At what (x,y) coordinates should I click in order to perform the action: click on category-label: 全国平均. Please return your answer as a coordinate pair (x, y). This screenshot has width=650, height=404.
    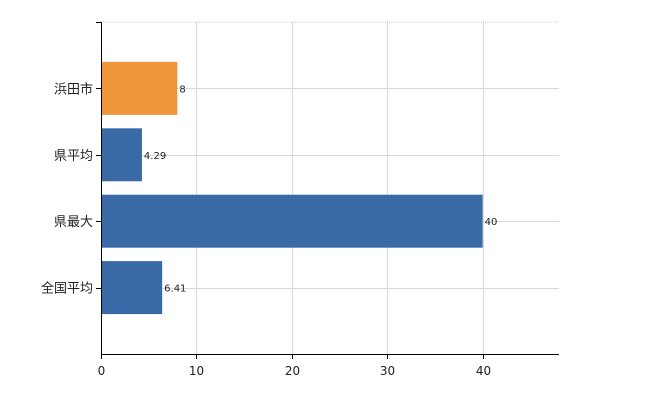
    Looking at the image, I should click on (67, 289).